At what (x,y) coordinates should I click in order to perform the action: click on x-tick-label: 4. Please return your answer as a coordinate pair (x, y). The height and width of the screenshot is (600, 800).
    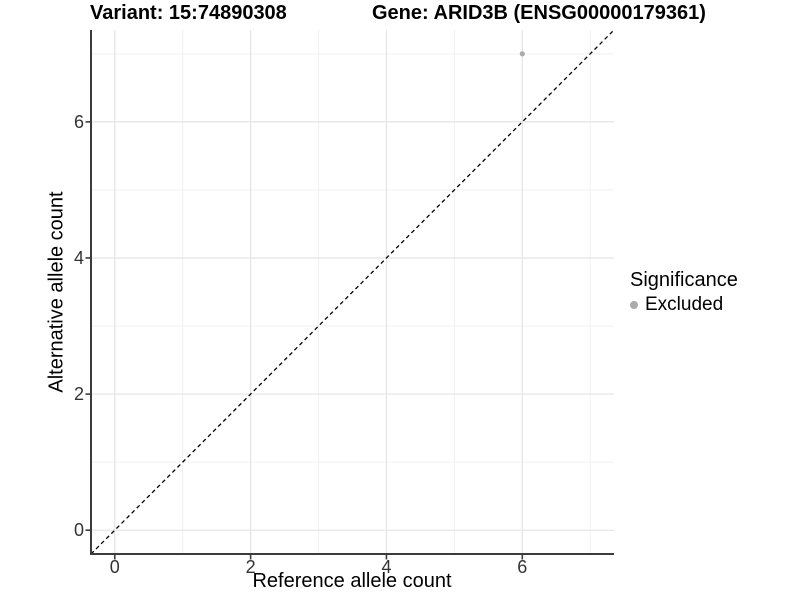
    Looking at the image, I should click on (386, 567).